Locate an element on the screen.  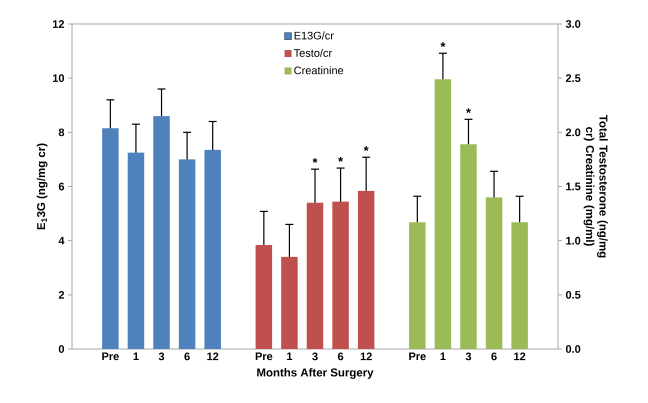
x-axis-title: Months After Surgery is located at coordinates (315, 373).